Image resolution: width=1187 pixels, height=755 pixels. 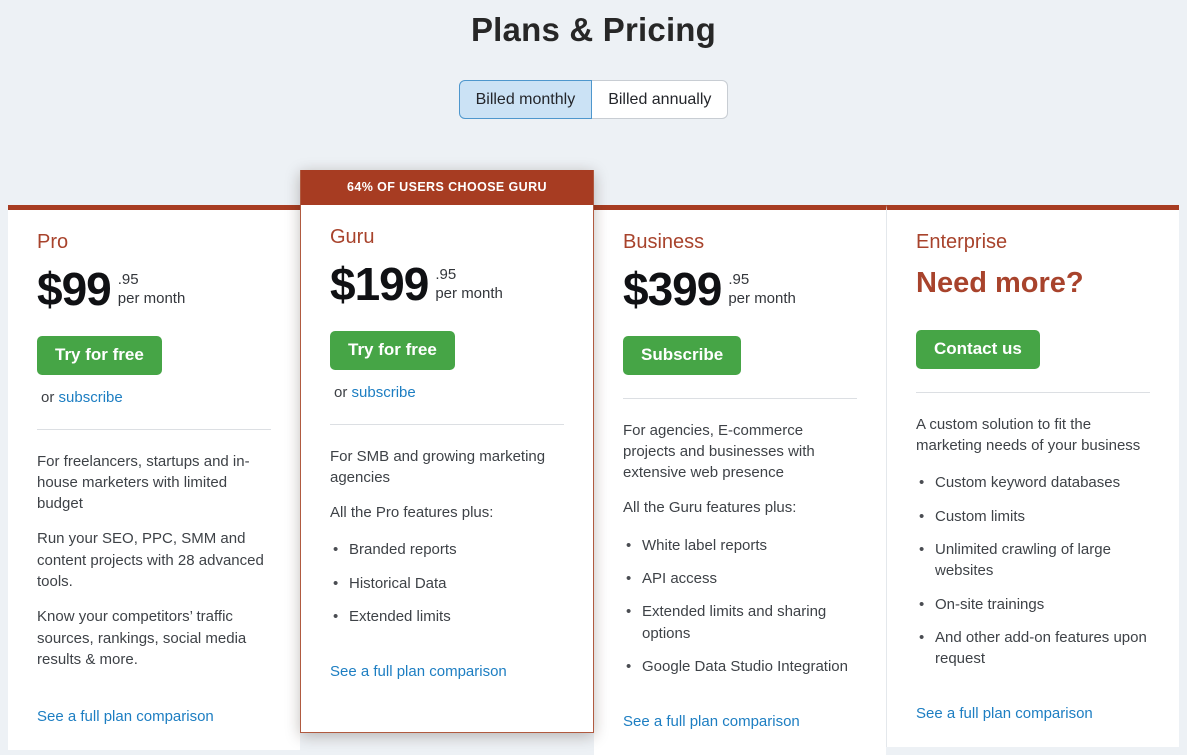 I want to click on price-amount: $99, so click(x=74, y=289).